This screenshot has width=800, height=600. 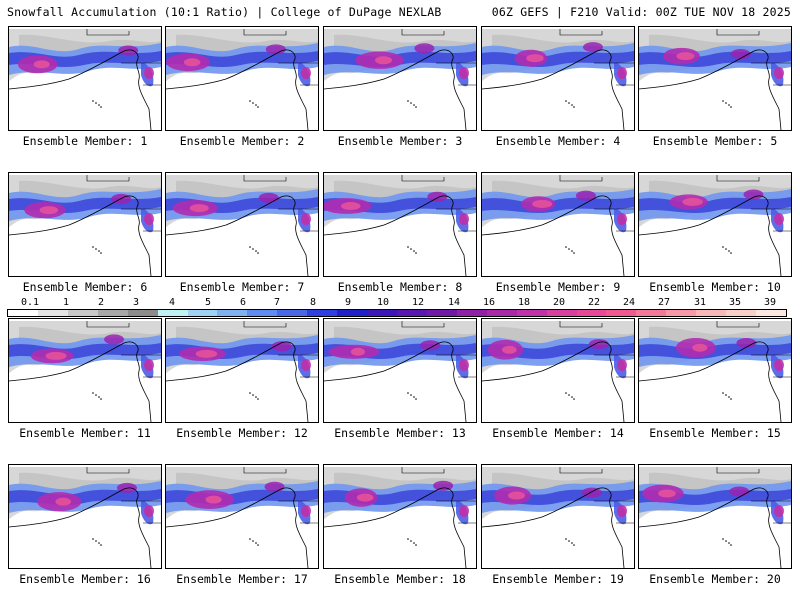 I want to click on colorbar-tick-label: 4, so click(x=172, y=302).